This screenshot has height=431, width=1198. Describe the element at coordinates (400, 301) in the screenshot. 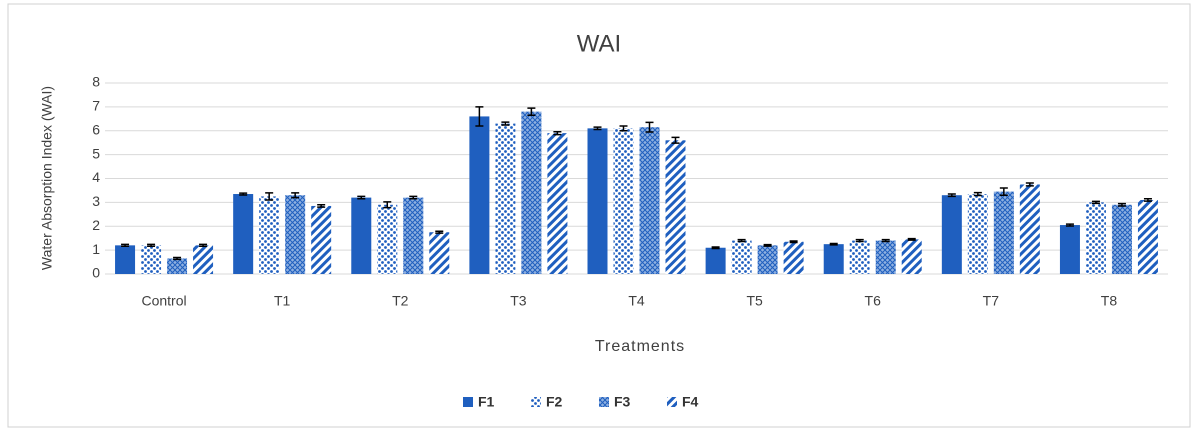

I see `x-tick-label: T2` at that location.